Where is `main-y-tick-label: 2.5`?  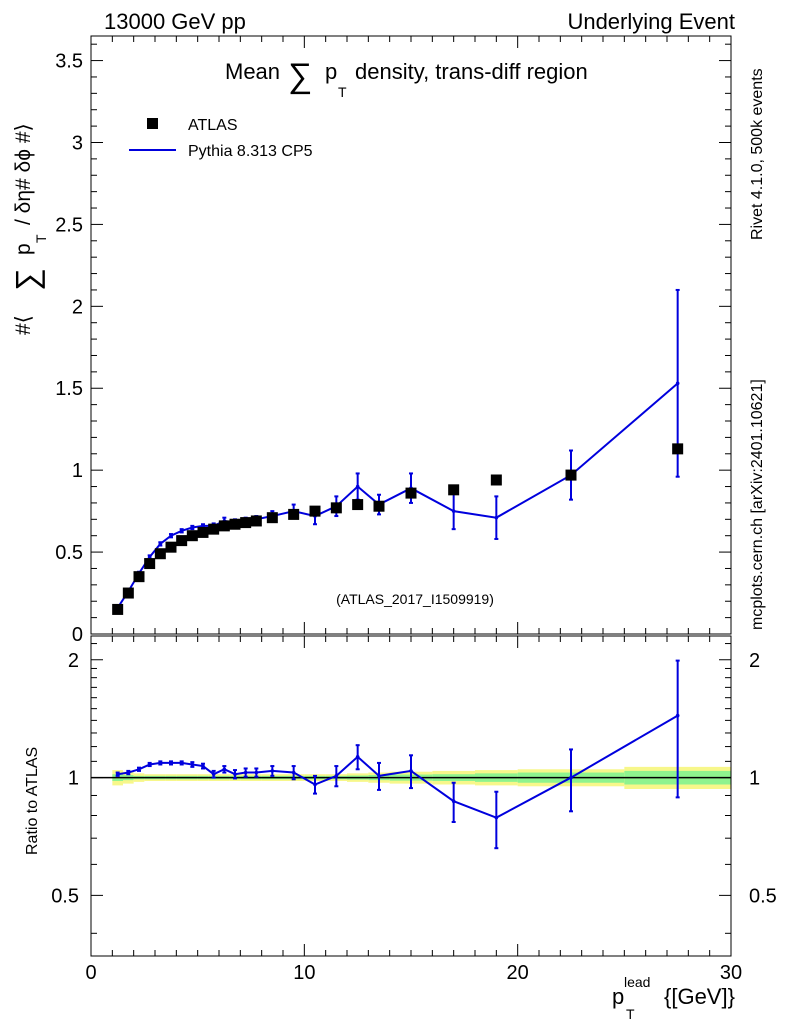
main-y-tick-label: 2.5 is located at coordinates (69, 225).